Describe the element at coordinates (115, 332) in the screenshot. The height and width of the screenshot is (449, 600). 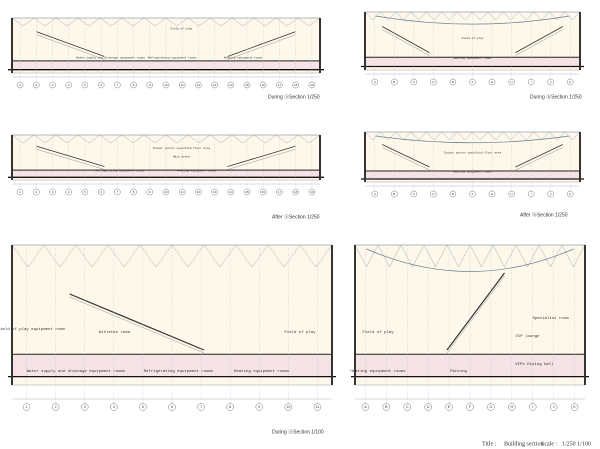
I see `room-label: Athletes room` at that location.